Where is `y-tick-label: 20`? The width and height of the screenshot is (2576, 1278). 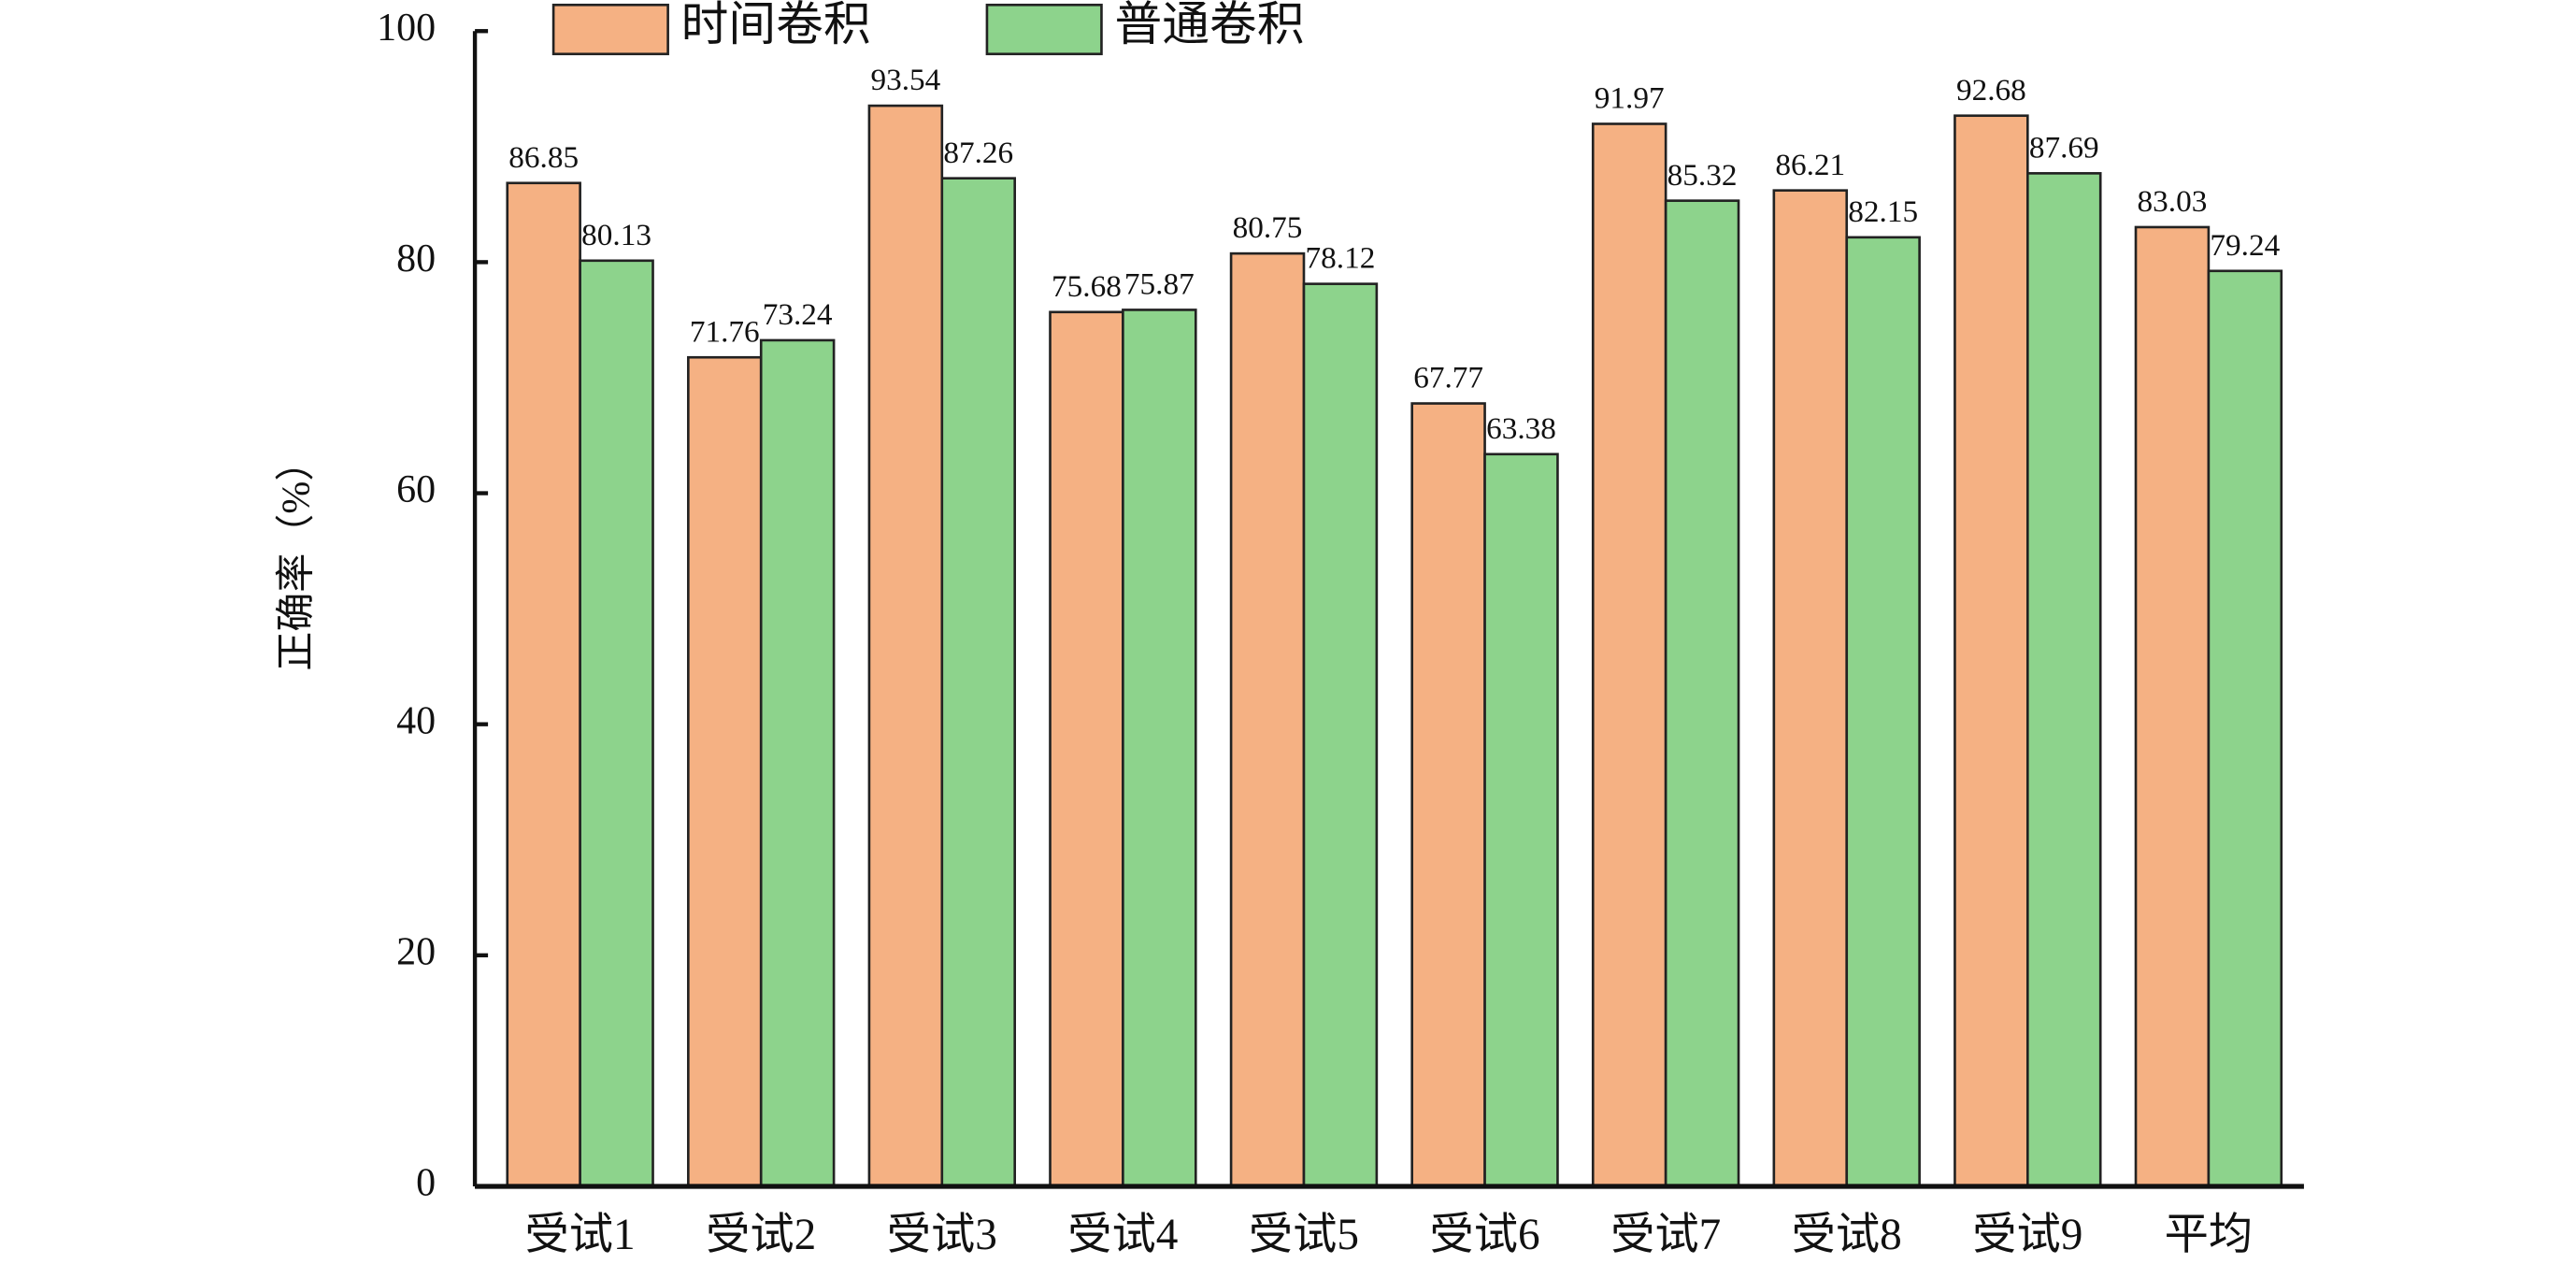 y-tick-label: 20 is located at coordinates (416, 951).